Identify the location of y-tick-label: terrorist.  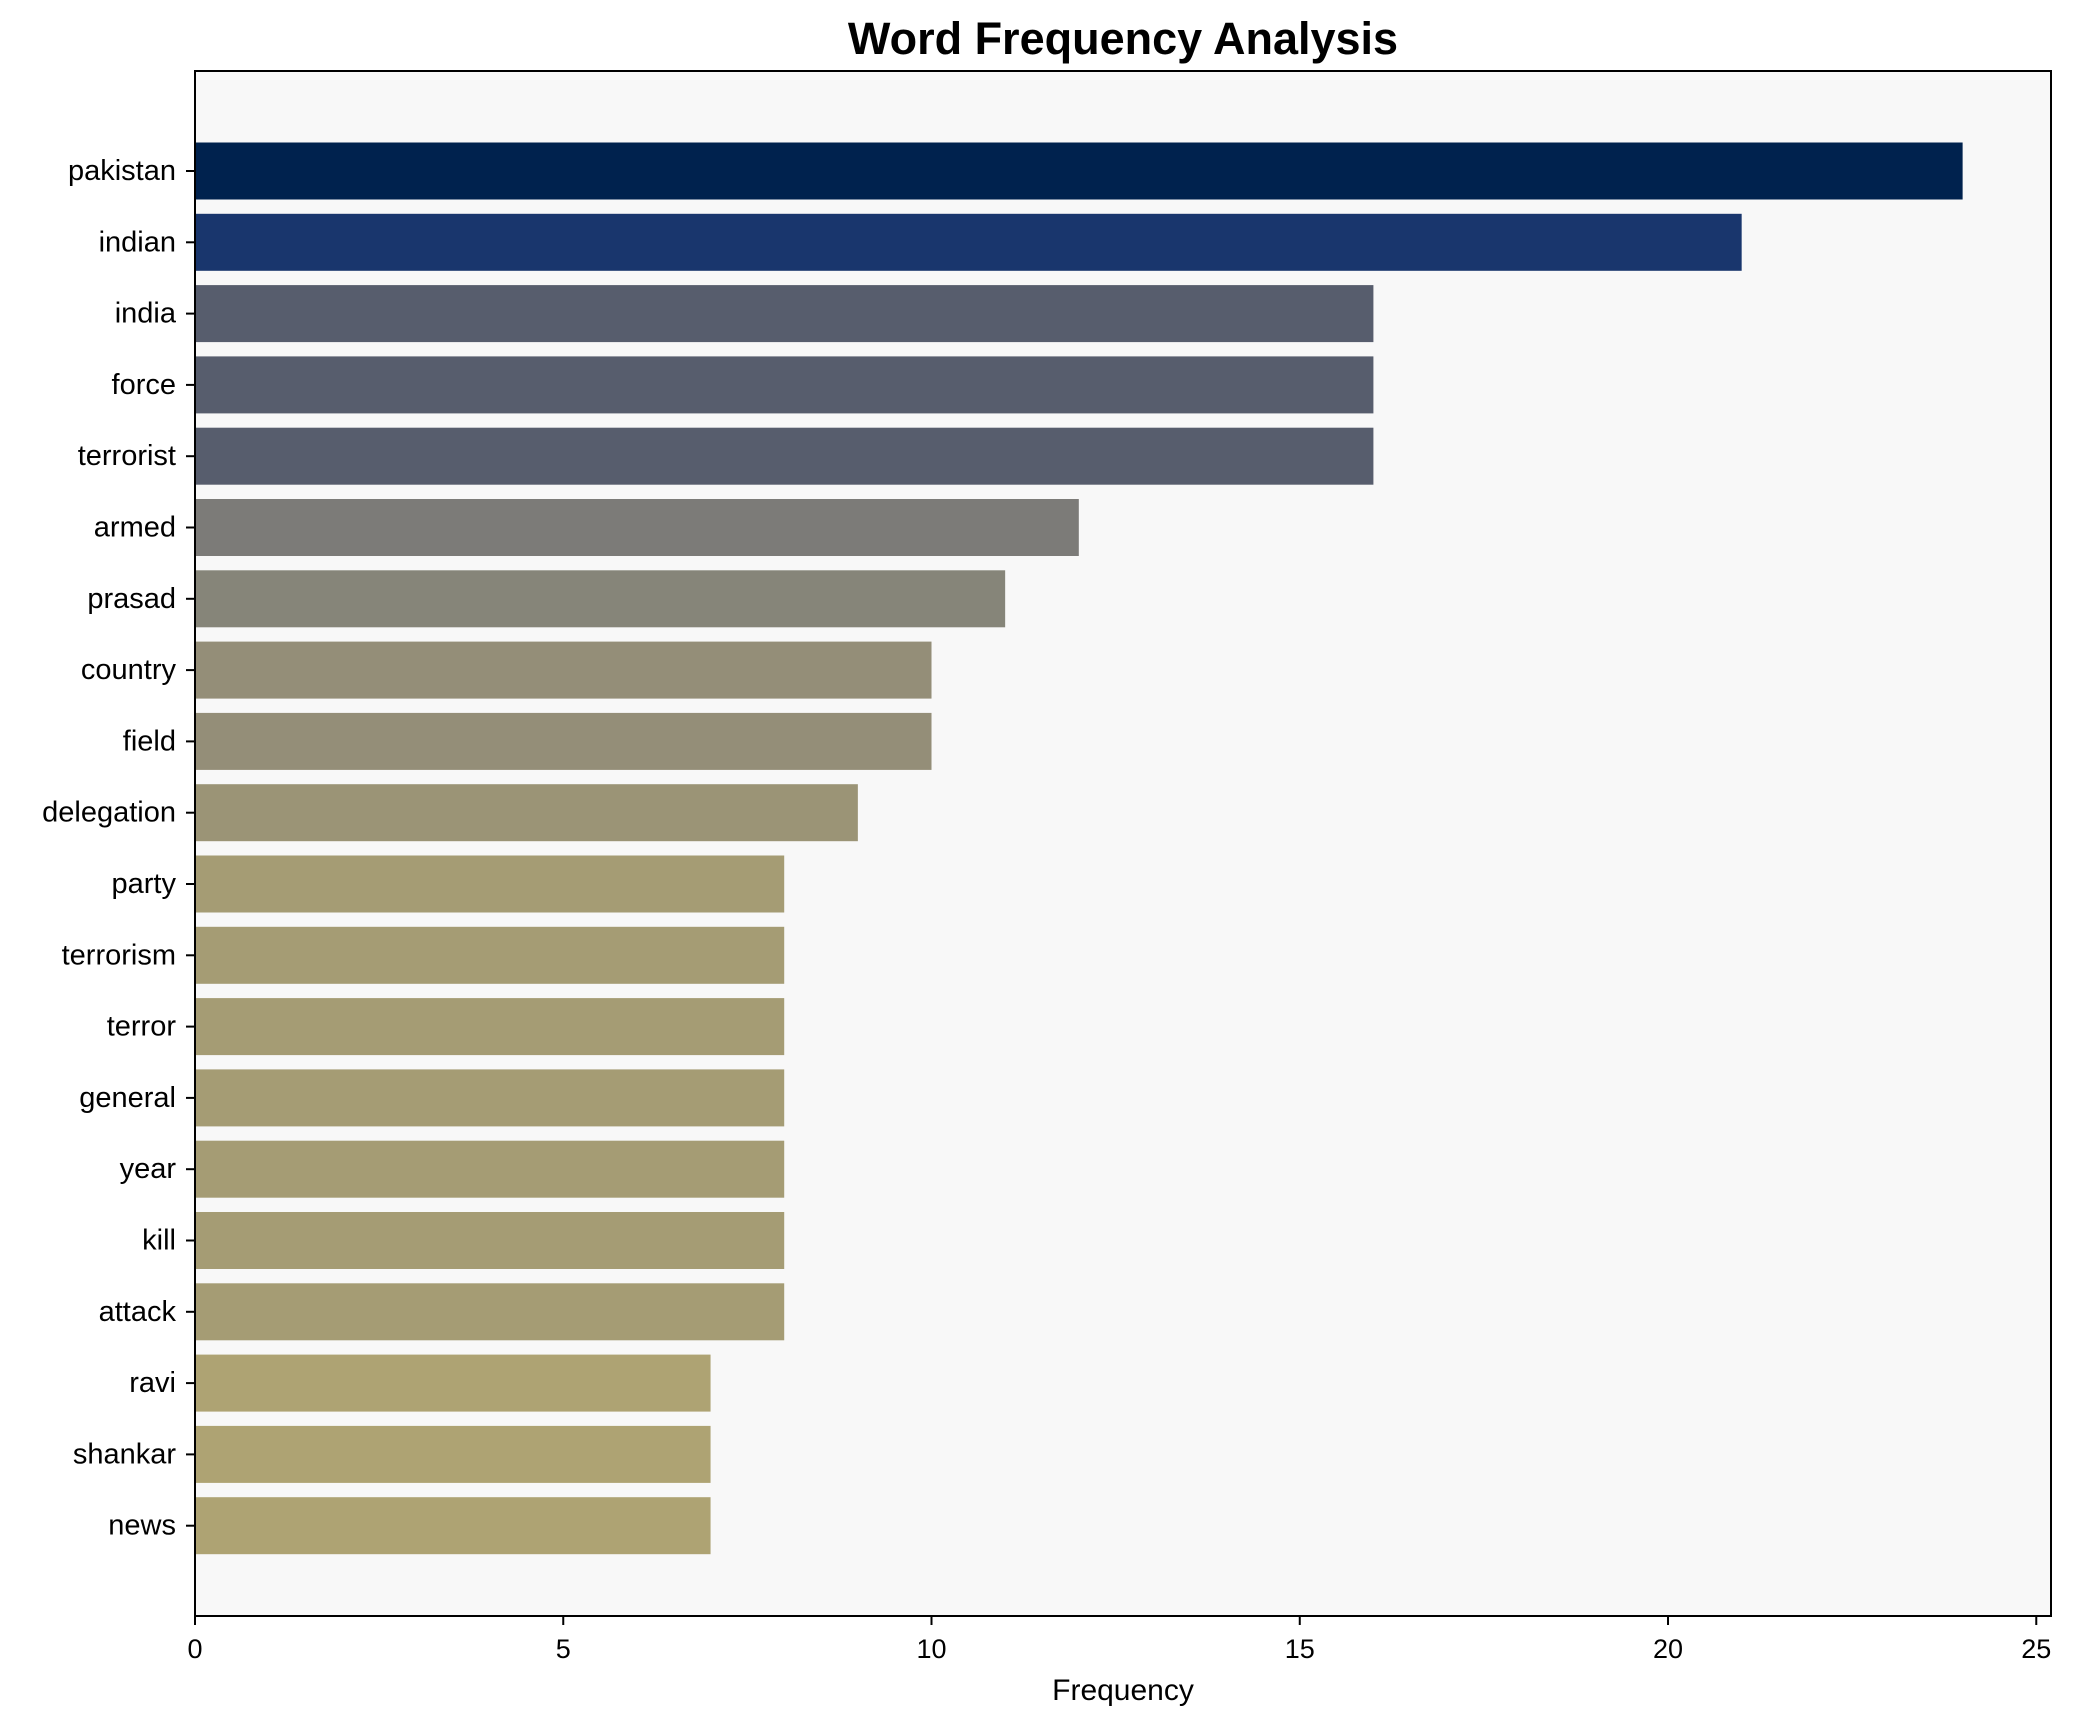
(127, 456).